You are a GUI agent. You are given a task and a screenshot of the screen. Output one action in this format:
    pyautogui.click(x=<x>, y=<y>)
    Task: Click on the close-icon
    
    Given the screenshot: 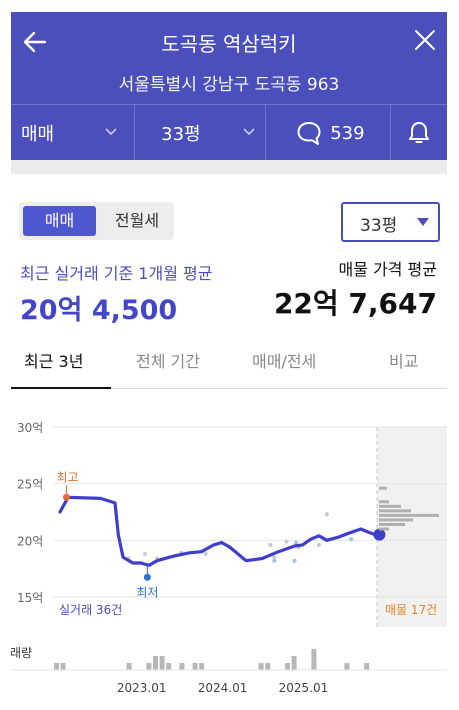 What is the action you would take?
    pyautogui.click(x=425, y=40)
    